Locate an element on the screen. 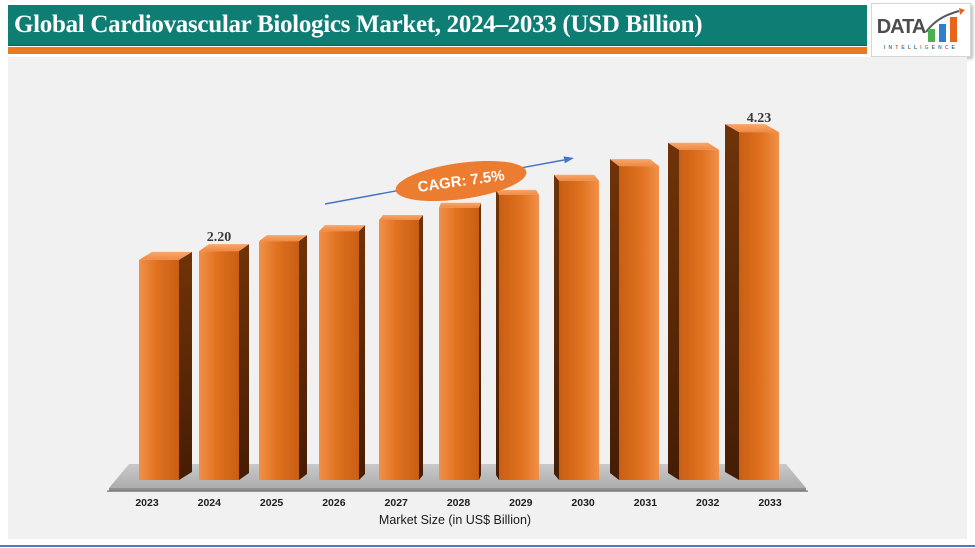 Image resolution: width=975 pixels, height=548 pixels. x-tick-2031: 2031 is located at coordinates (646, 503).